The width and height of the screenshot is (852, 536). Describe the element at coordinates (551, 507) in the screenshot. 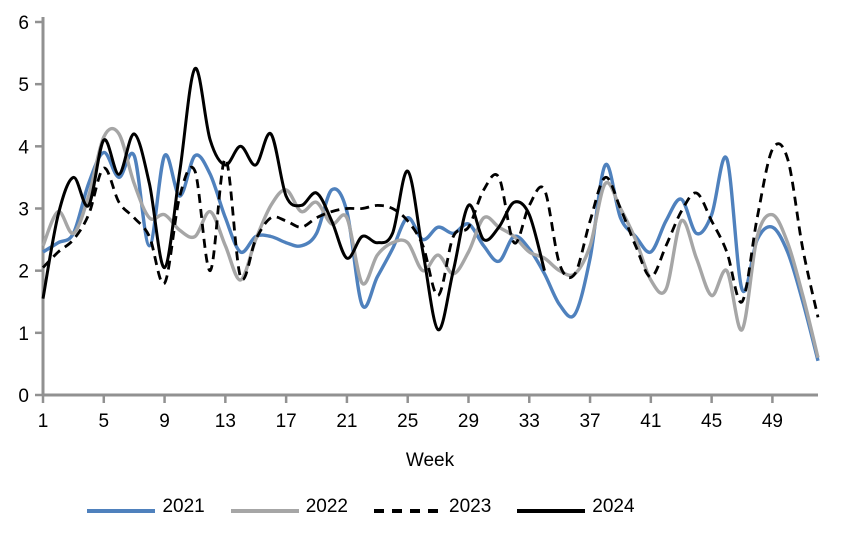

I see `legend-swatch-2024` at that location.